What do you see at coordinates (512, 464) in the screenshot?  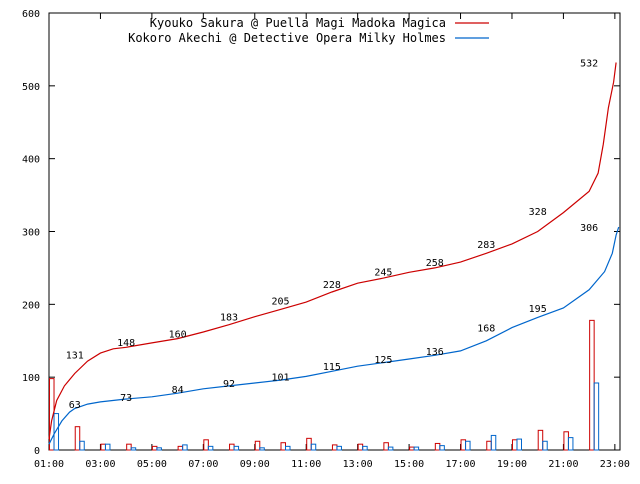 I see `x-tick-label: 19:00` at bounding box center [512, 464].